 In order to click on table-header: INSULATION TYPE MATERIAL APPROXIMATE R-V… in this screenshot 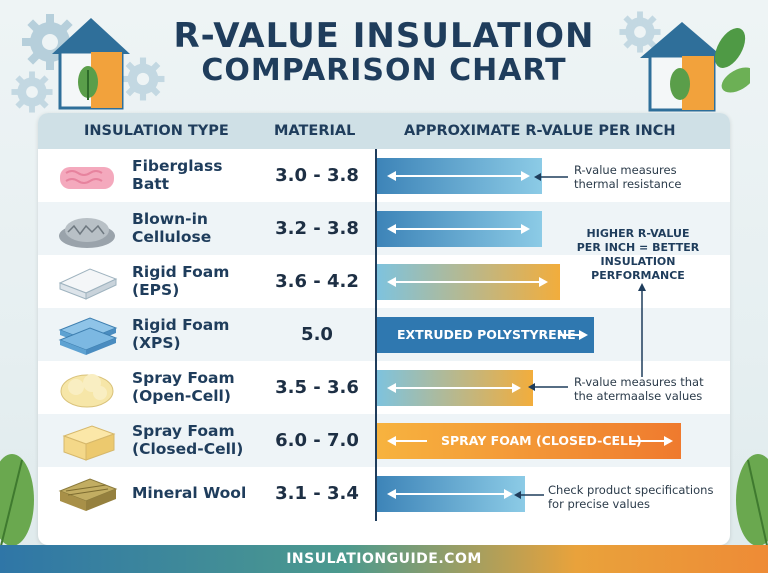, I will do `click(384, 131)`.